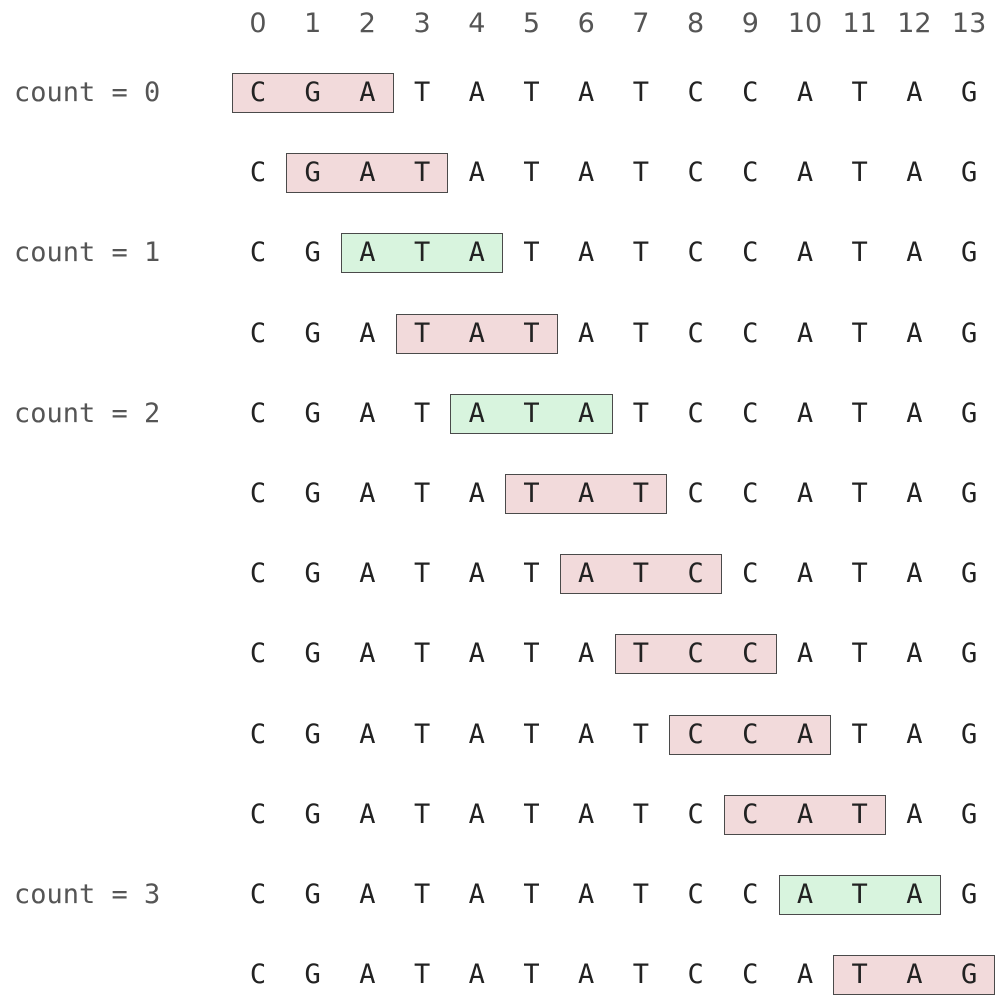  What do you see at coordinates (313, 23) in the screenshot?
I see `column-index: 1` at bounding box center [313, 23].